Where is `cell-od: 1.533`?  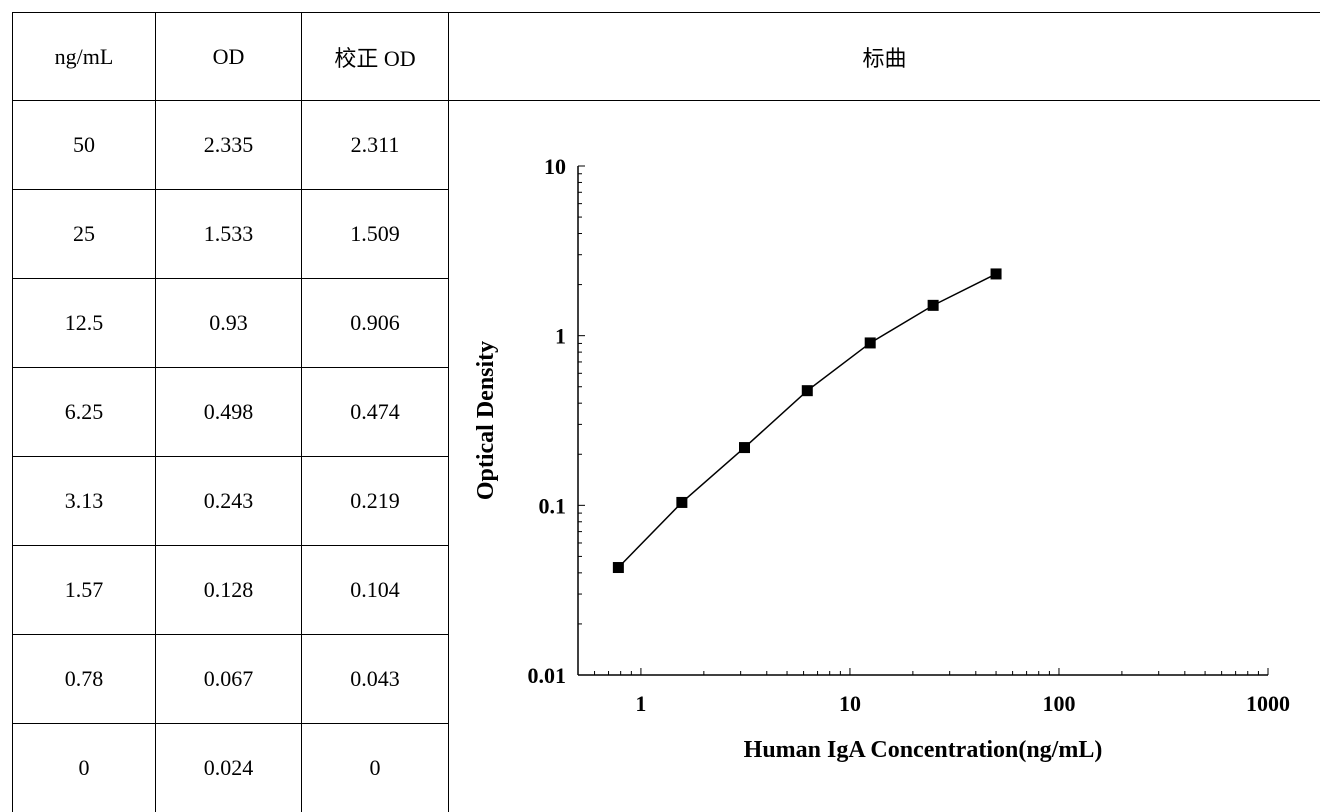
cell-od: 1.533 is located at coordinates (229, 234).